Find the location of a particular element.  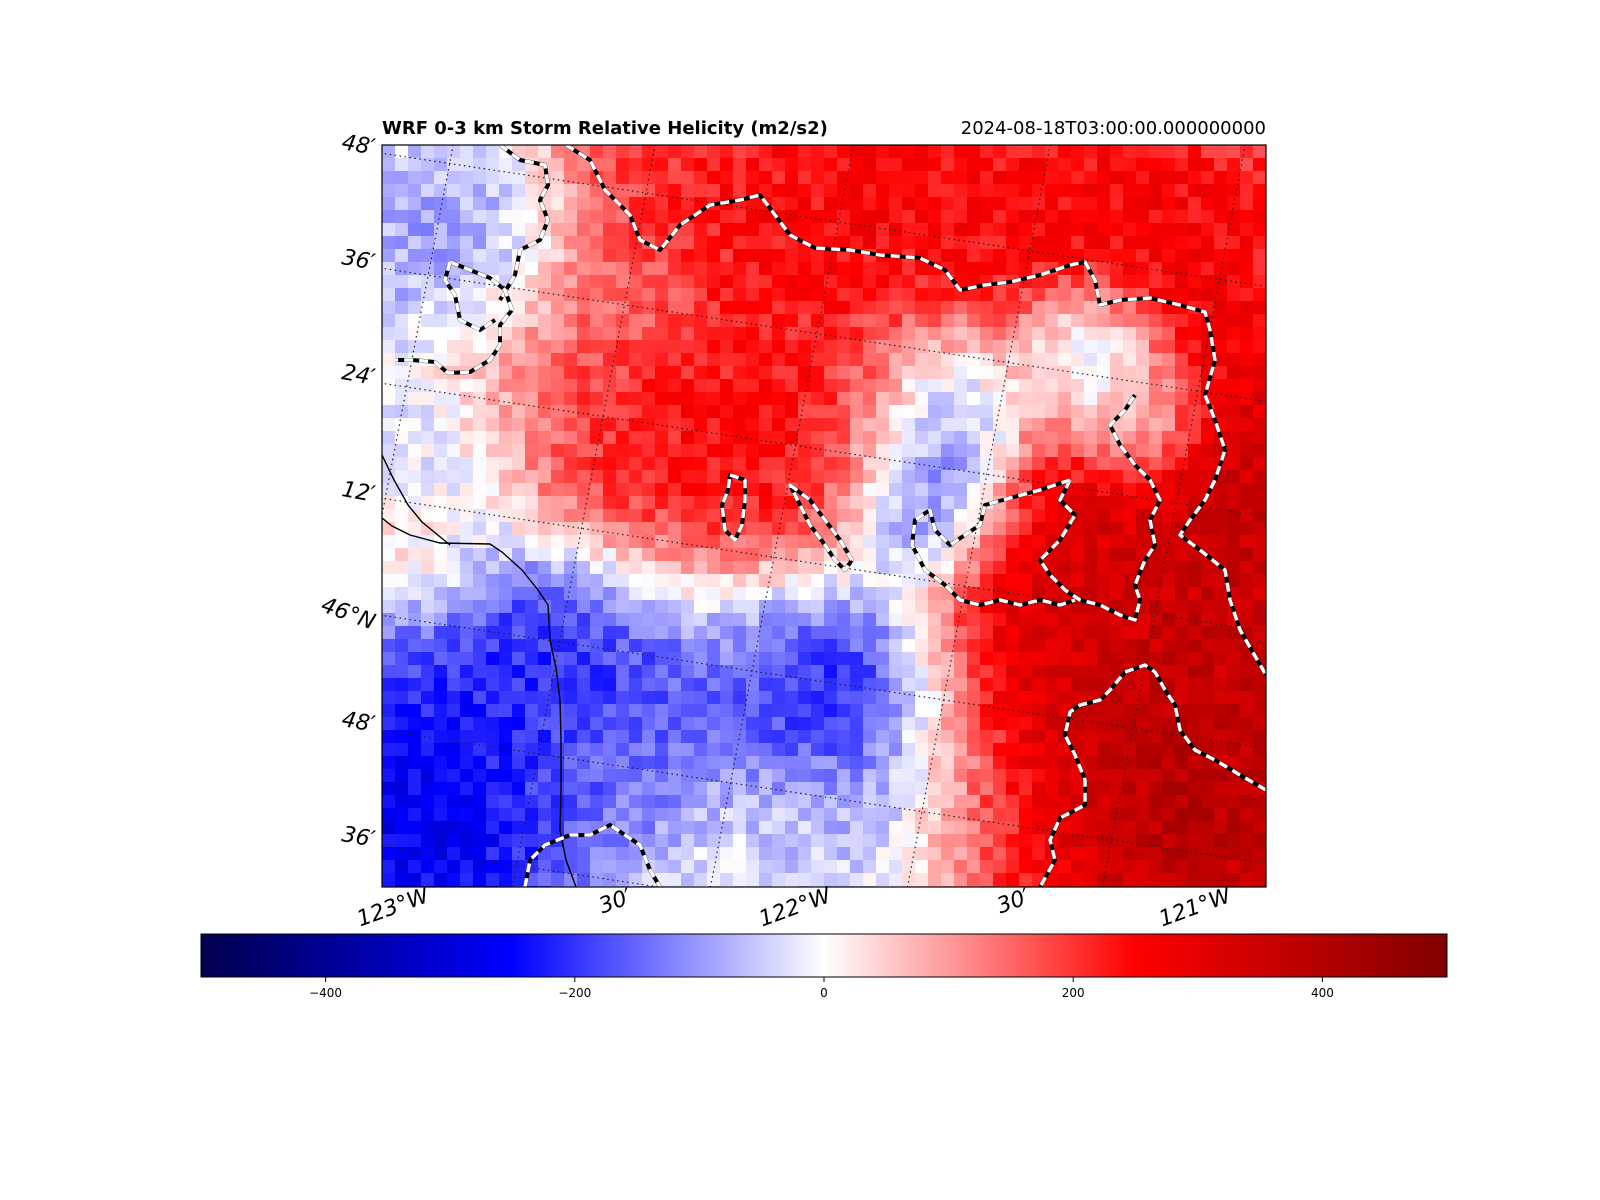

valid-time: 2024-08-18T03:00:00.000000000 is located at coordinates (1113, 128).